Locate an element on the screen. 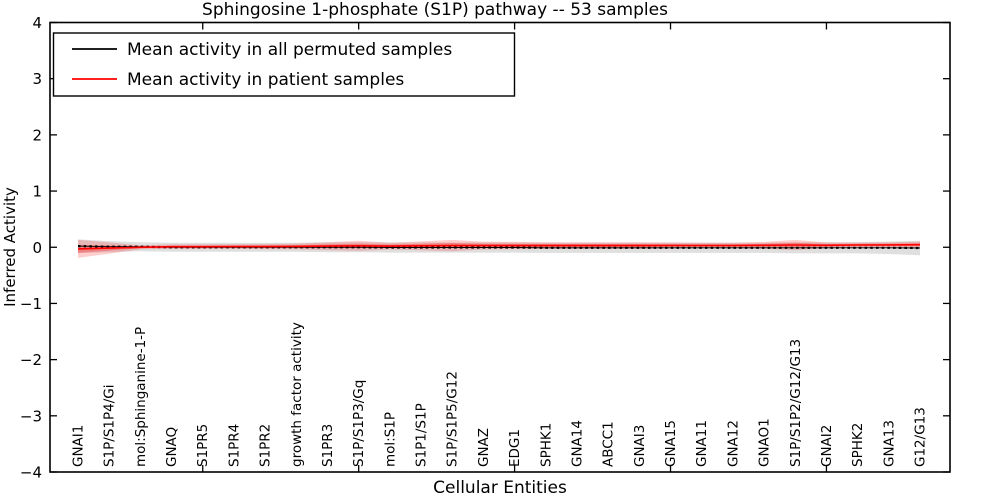  x-category-label: GNA11 is located at coordinates (702, 443).